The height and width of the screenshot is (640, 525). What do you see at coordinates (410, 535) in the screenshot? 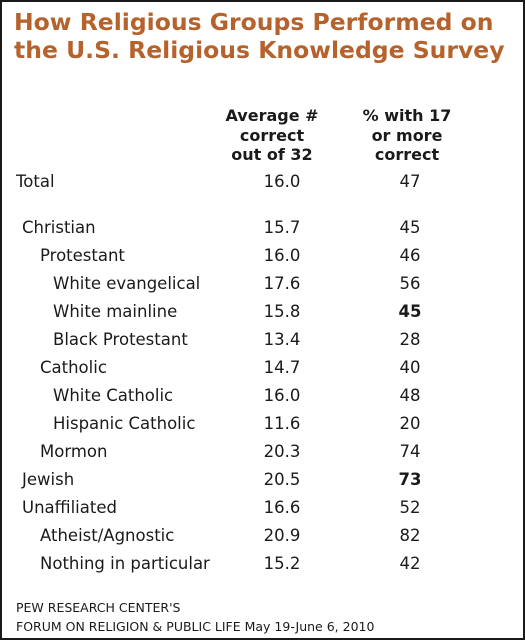
I see `percent-17-plus-value: 82` at bounding box center [410, 535].